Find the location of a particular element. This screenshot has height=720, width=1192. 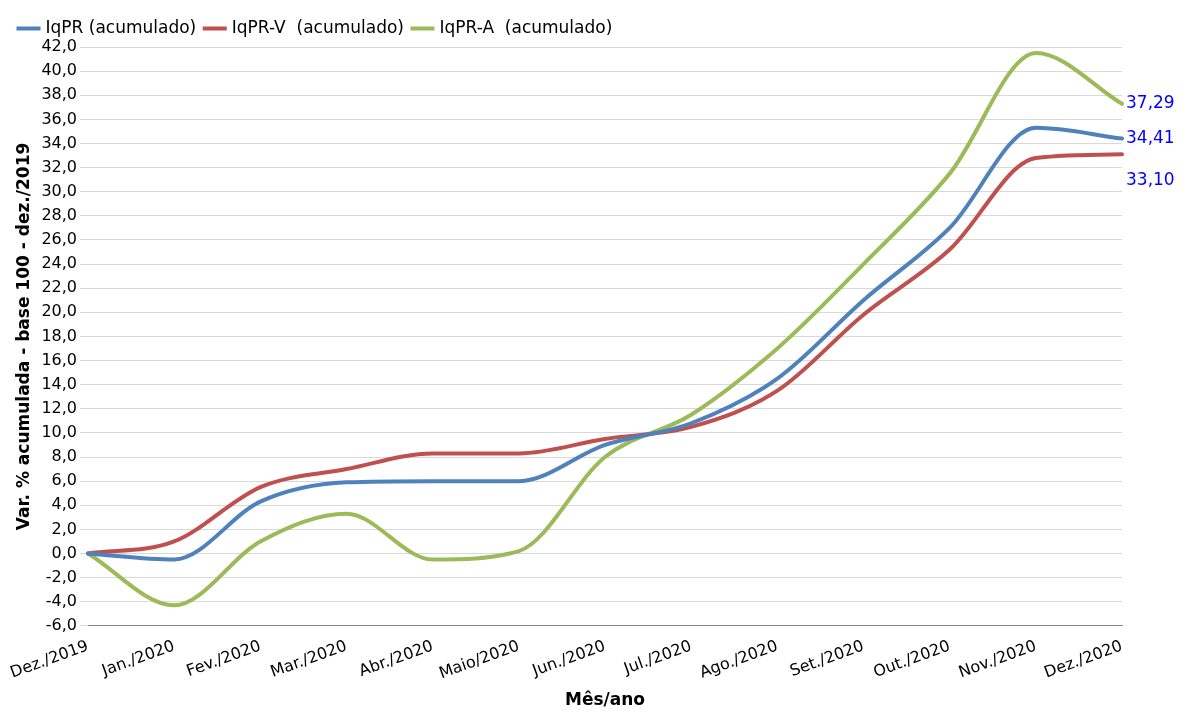

y-tick-label: 0,0 is located at coordinates (64, 552).